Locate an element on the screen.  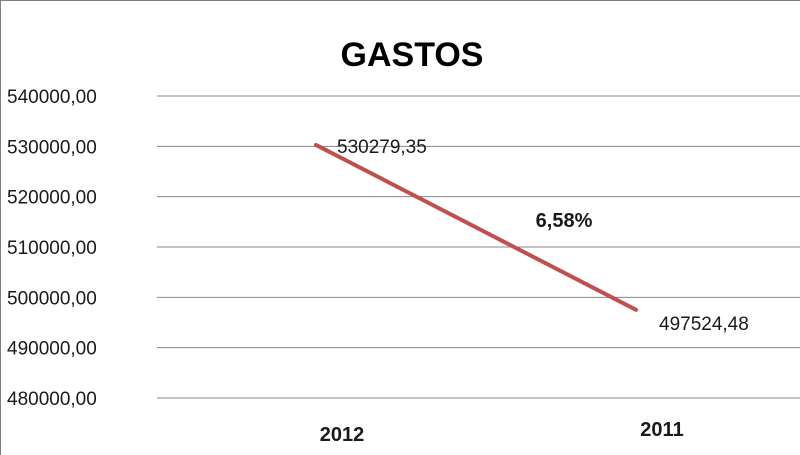
x-category-label: 2011 is located at coordinates (661, 430).